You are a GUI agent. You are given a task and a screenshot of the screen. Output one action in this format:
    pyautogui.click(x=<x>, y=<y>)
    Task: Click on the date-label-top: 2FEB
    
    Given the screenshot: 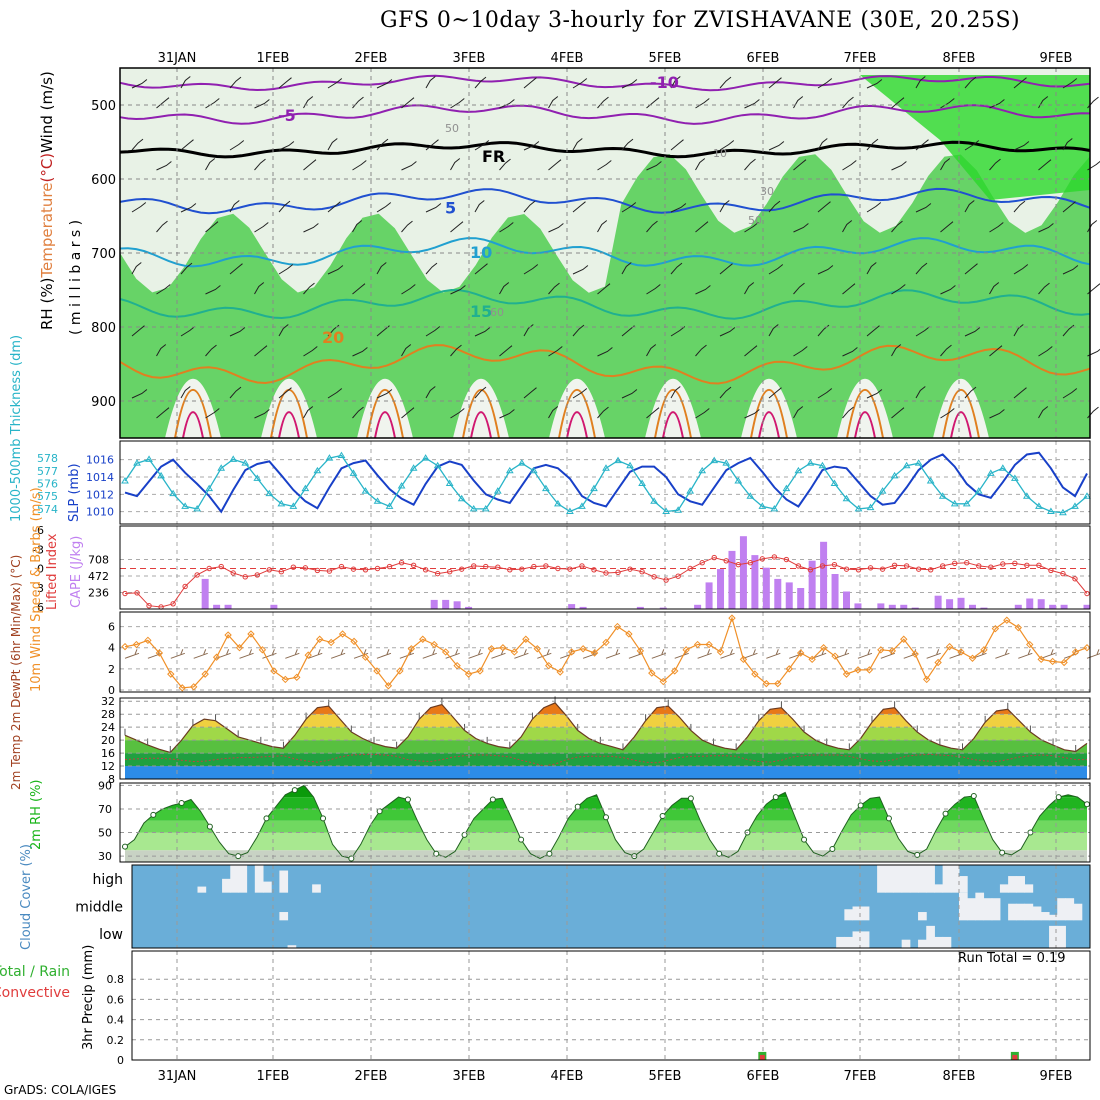 What is the action you would take?
    pyautogui.click(x=371, y=58)
    